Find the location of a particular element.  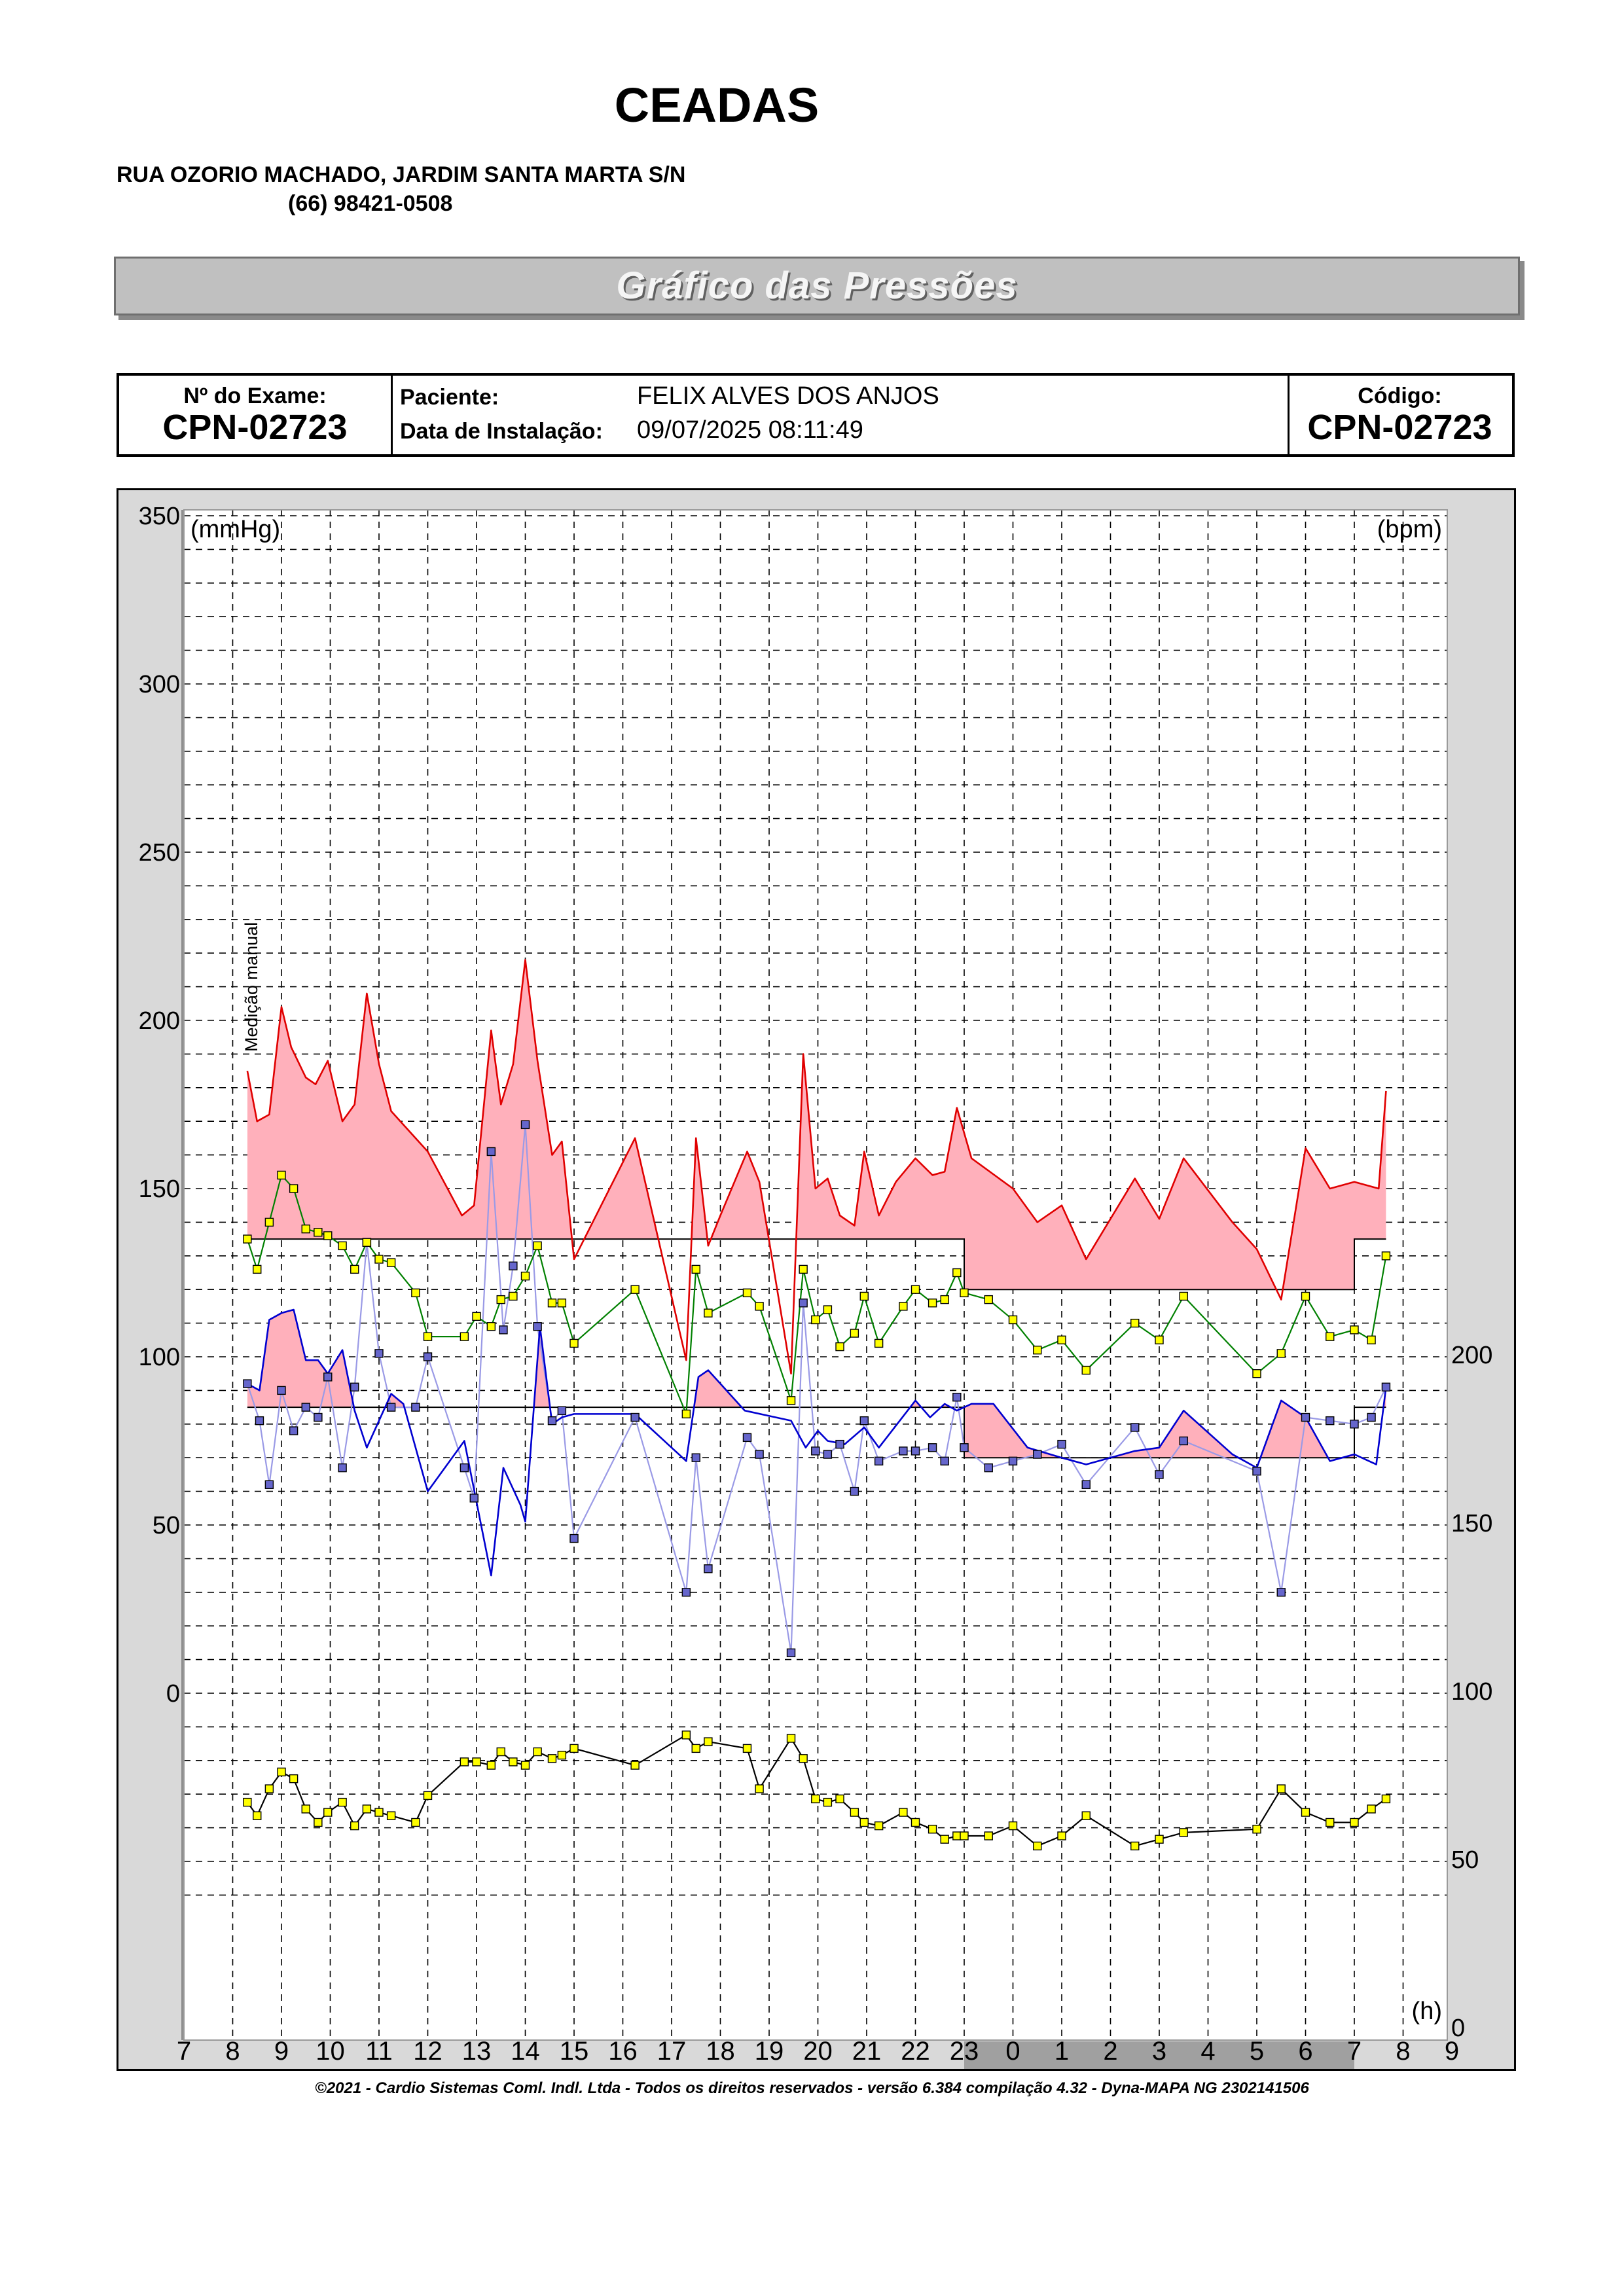

y-tick-label-left: 150 is located at coordinates (159, 1189).